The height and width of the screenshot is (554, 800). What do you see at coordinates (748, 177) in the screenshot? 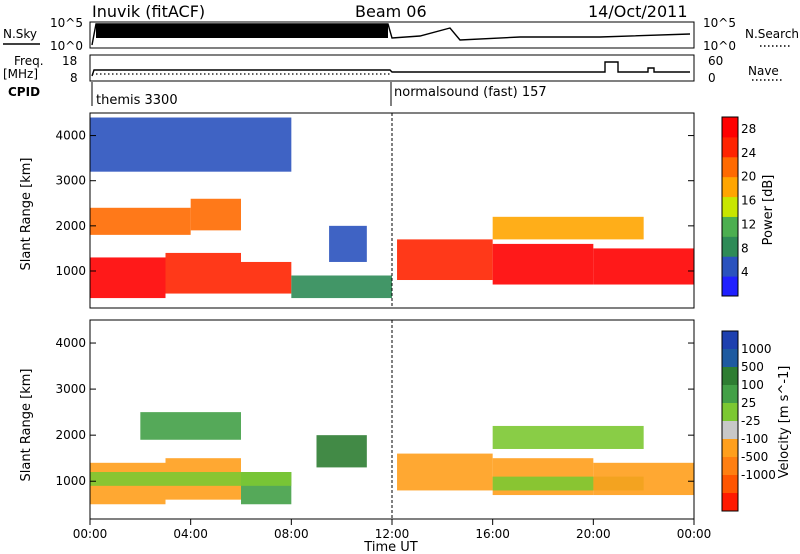
I see `colorbar-tick-label: 20` at bounding box center [748, 177].